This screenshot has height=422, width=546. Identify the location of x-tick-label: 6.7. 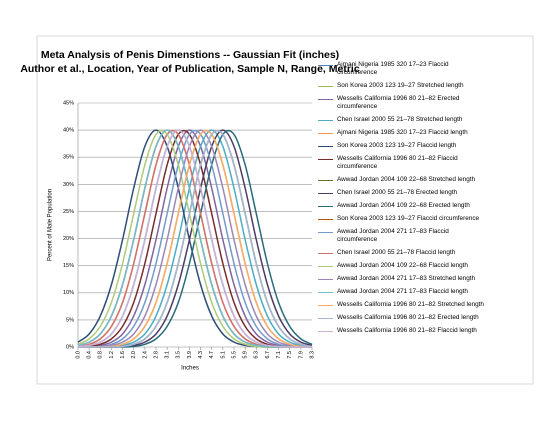
(268, 355).